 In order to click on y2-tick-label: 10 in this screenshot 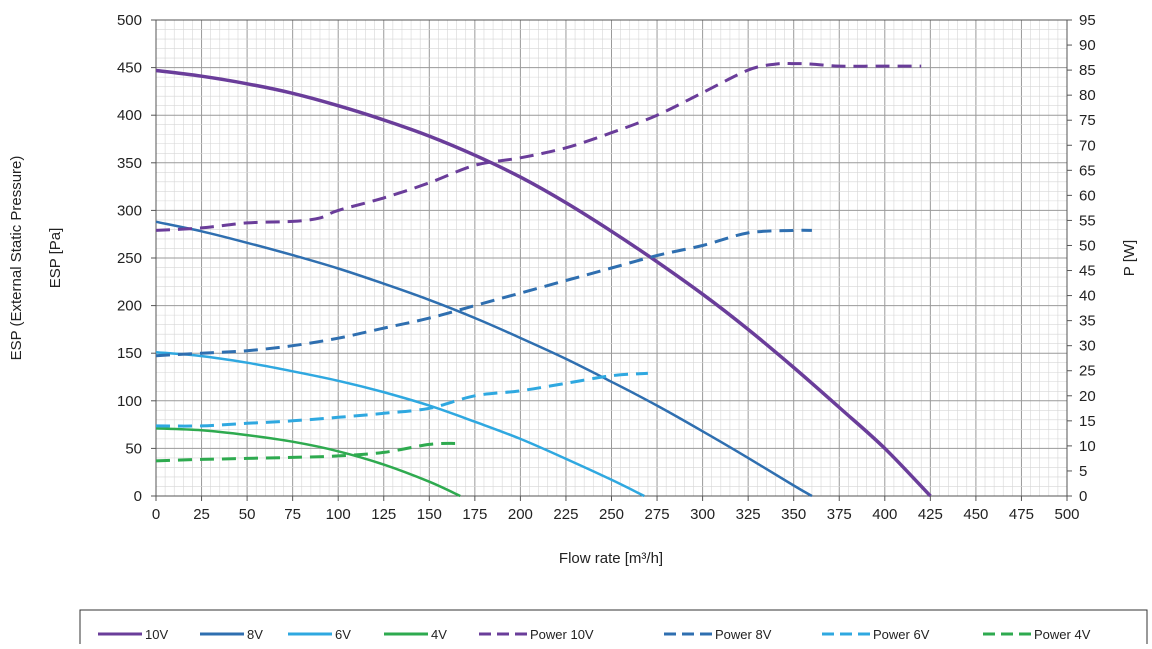, I will do `click(1087, 446)`.